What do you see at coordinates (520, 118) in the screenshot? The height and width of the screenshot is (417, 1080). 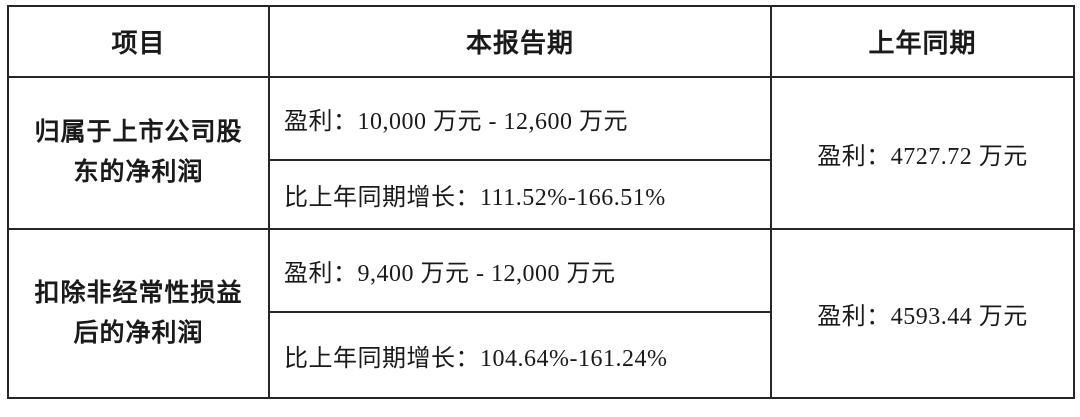 I see `net-profit-current-range: 盈利：10,000 万元 - 12,600 万元` at bounding box center [520, 118].